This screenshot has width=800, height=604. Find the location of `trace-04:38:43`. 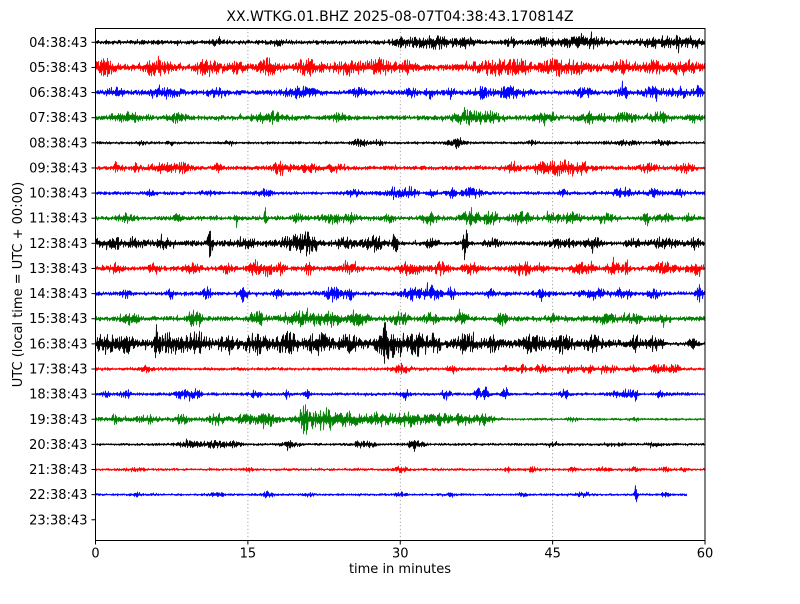

trace-04:38:43 is located at coordinates (400, 42).